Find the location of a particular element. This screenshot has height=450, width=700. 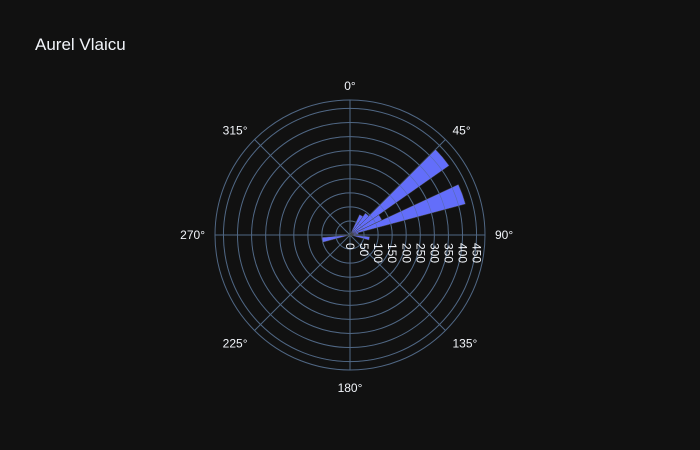

bar-50deg is located at coordinates (399, 192).